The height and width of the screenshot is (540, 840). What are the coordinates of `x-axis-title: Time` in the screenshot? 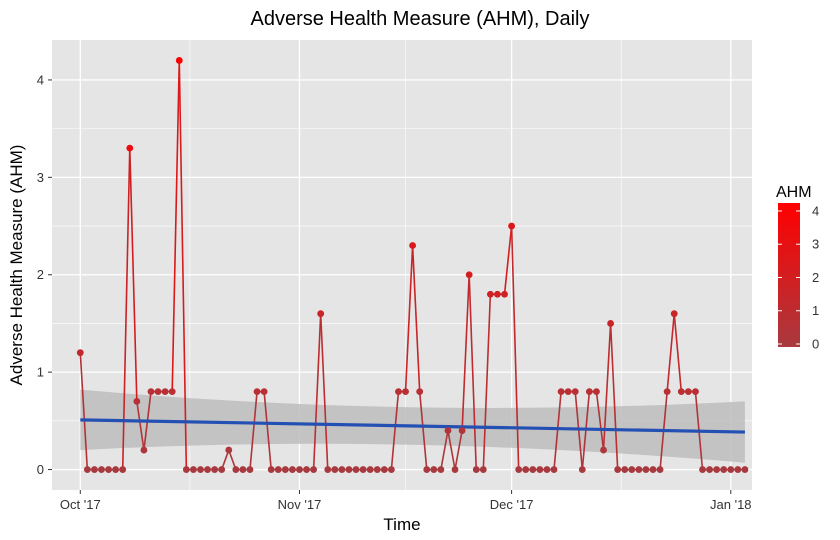 It's located at (401, 524).